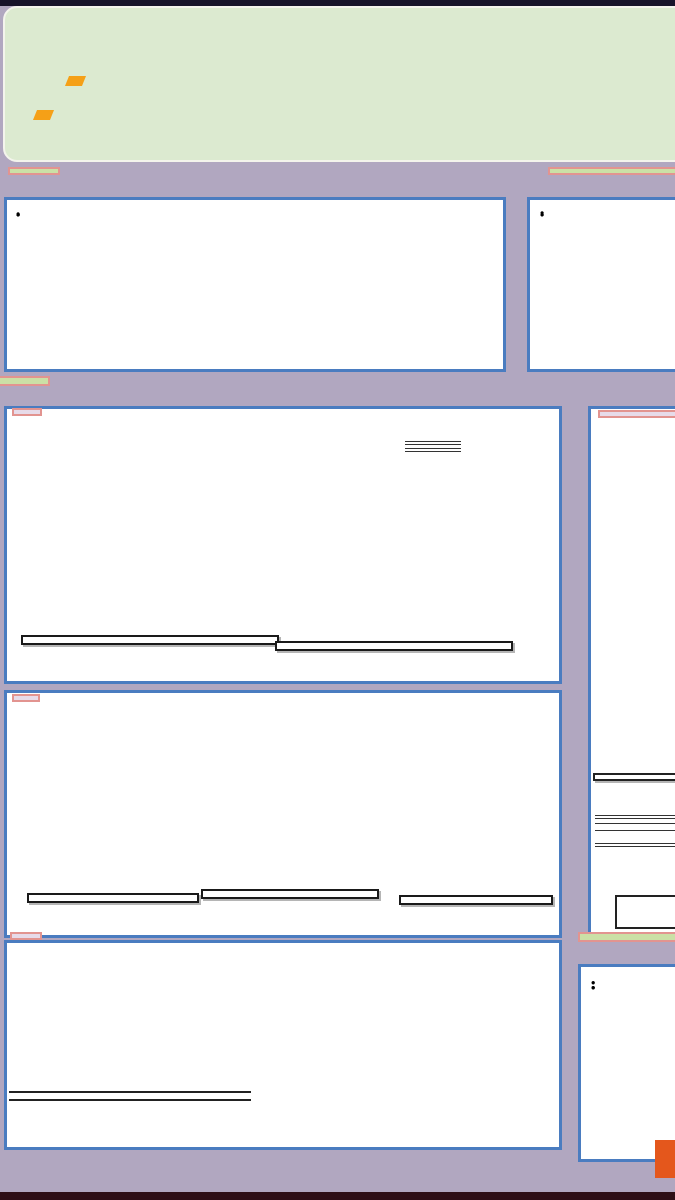 This screenshot has height=1200, width=675. I want to click on mae-3d-chart-a, so click(633, 490).